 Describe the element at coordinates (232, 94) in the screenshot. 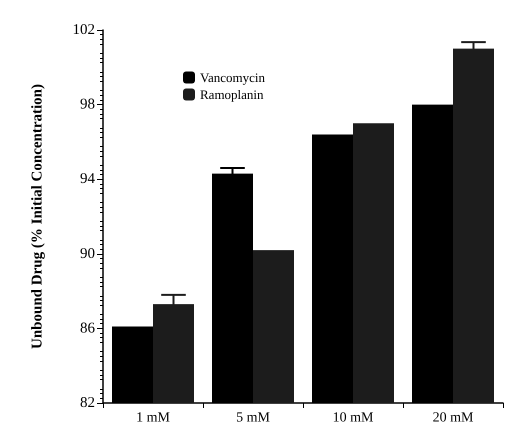

I see `legend-label: Ramoplanin` at that location.